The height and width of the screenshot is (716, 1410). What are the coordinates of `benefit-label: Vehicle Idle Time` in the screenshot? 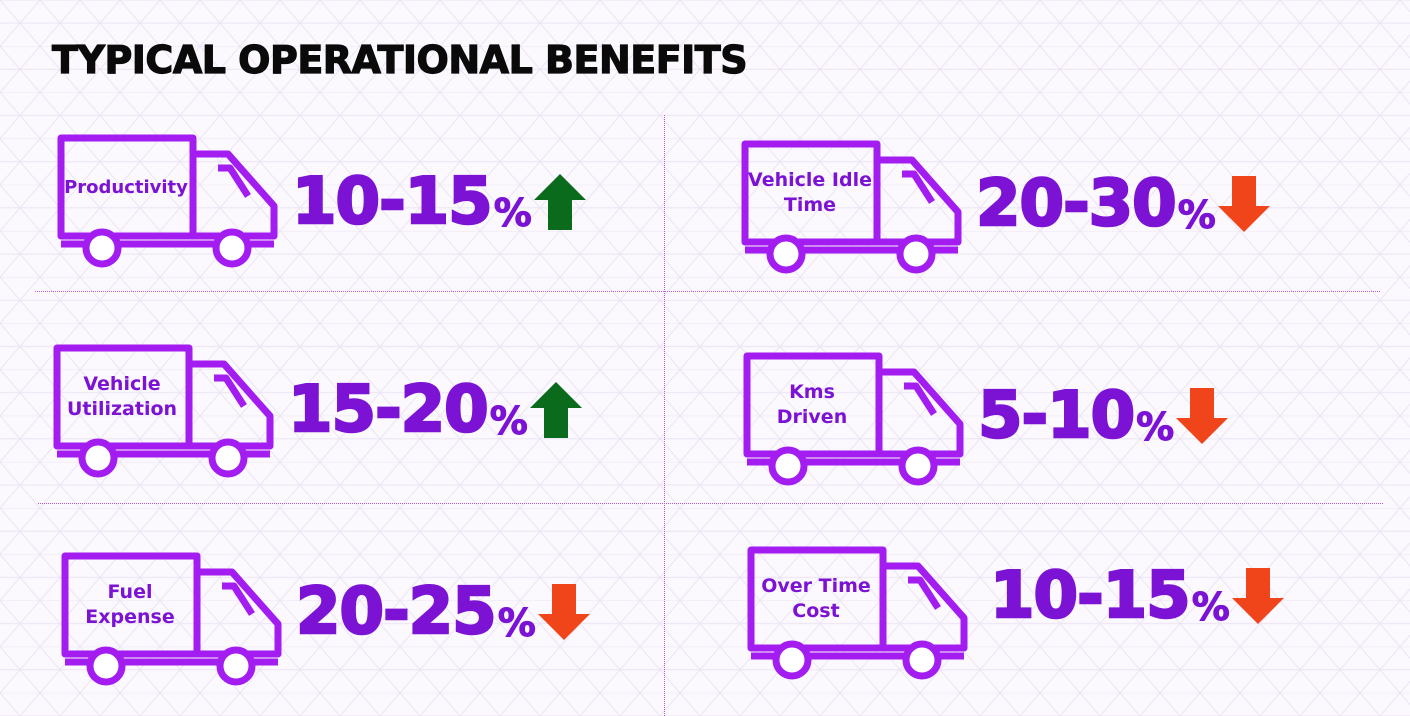 It's located at (810, 192).